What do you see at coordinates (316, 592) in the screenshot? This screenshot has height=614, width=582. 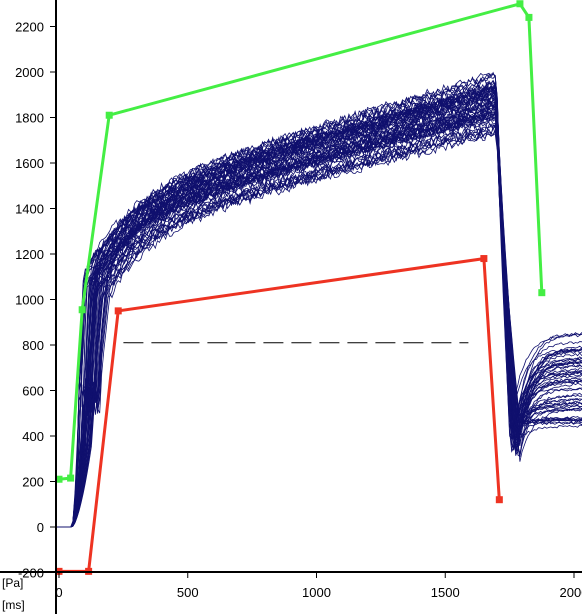 I see `x-tick-label: 1000` at bounding box center [316, 592].